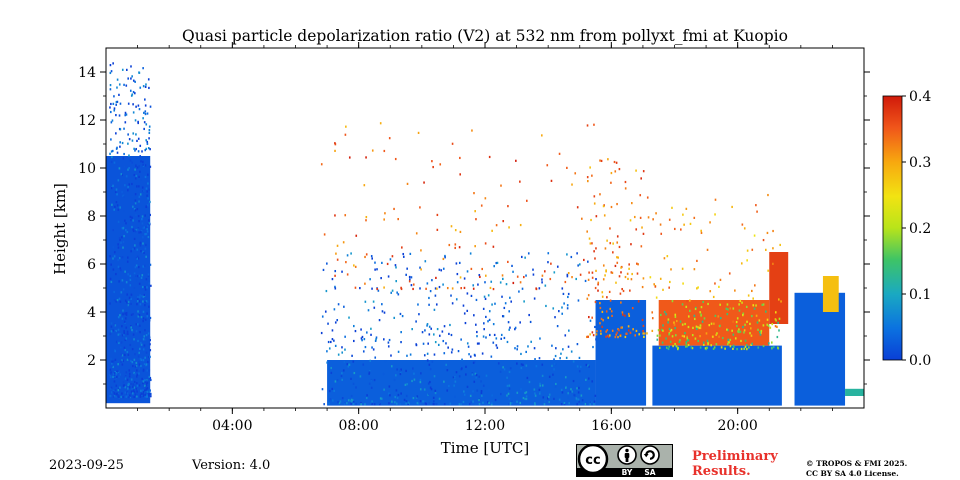  Describe the element at coordinates (624, 460) in the screenshot. I see `cc-license-badge: cc BY SA` at that location.